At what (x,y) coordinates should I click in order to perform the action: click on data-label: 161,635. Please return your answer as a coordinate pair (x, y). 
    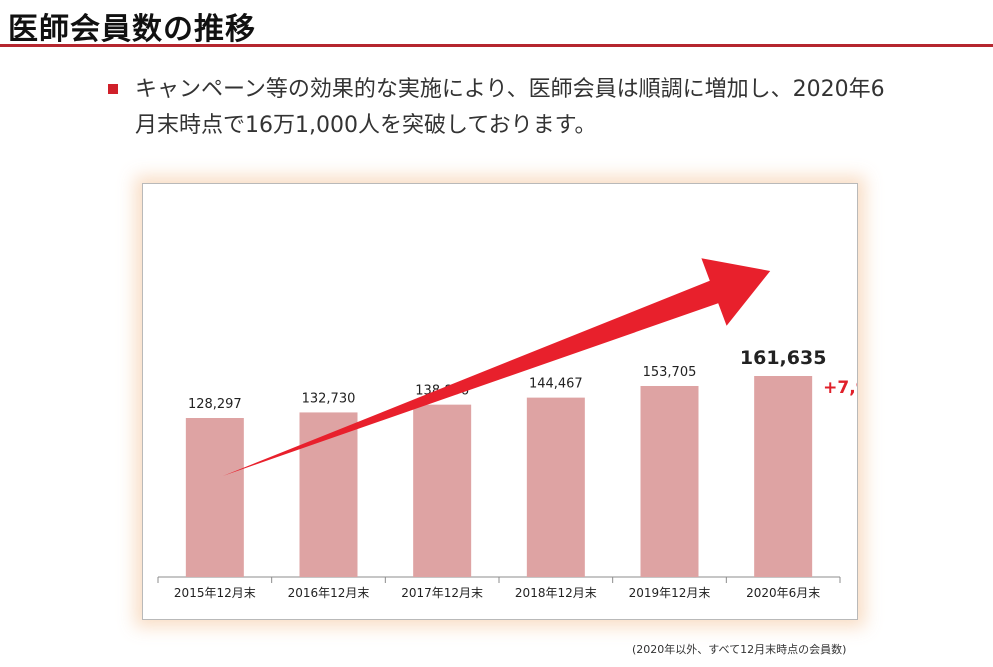
    Looking at the image, I should click on (783, 358).